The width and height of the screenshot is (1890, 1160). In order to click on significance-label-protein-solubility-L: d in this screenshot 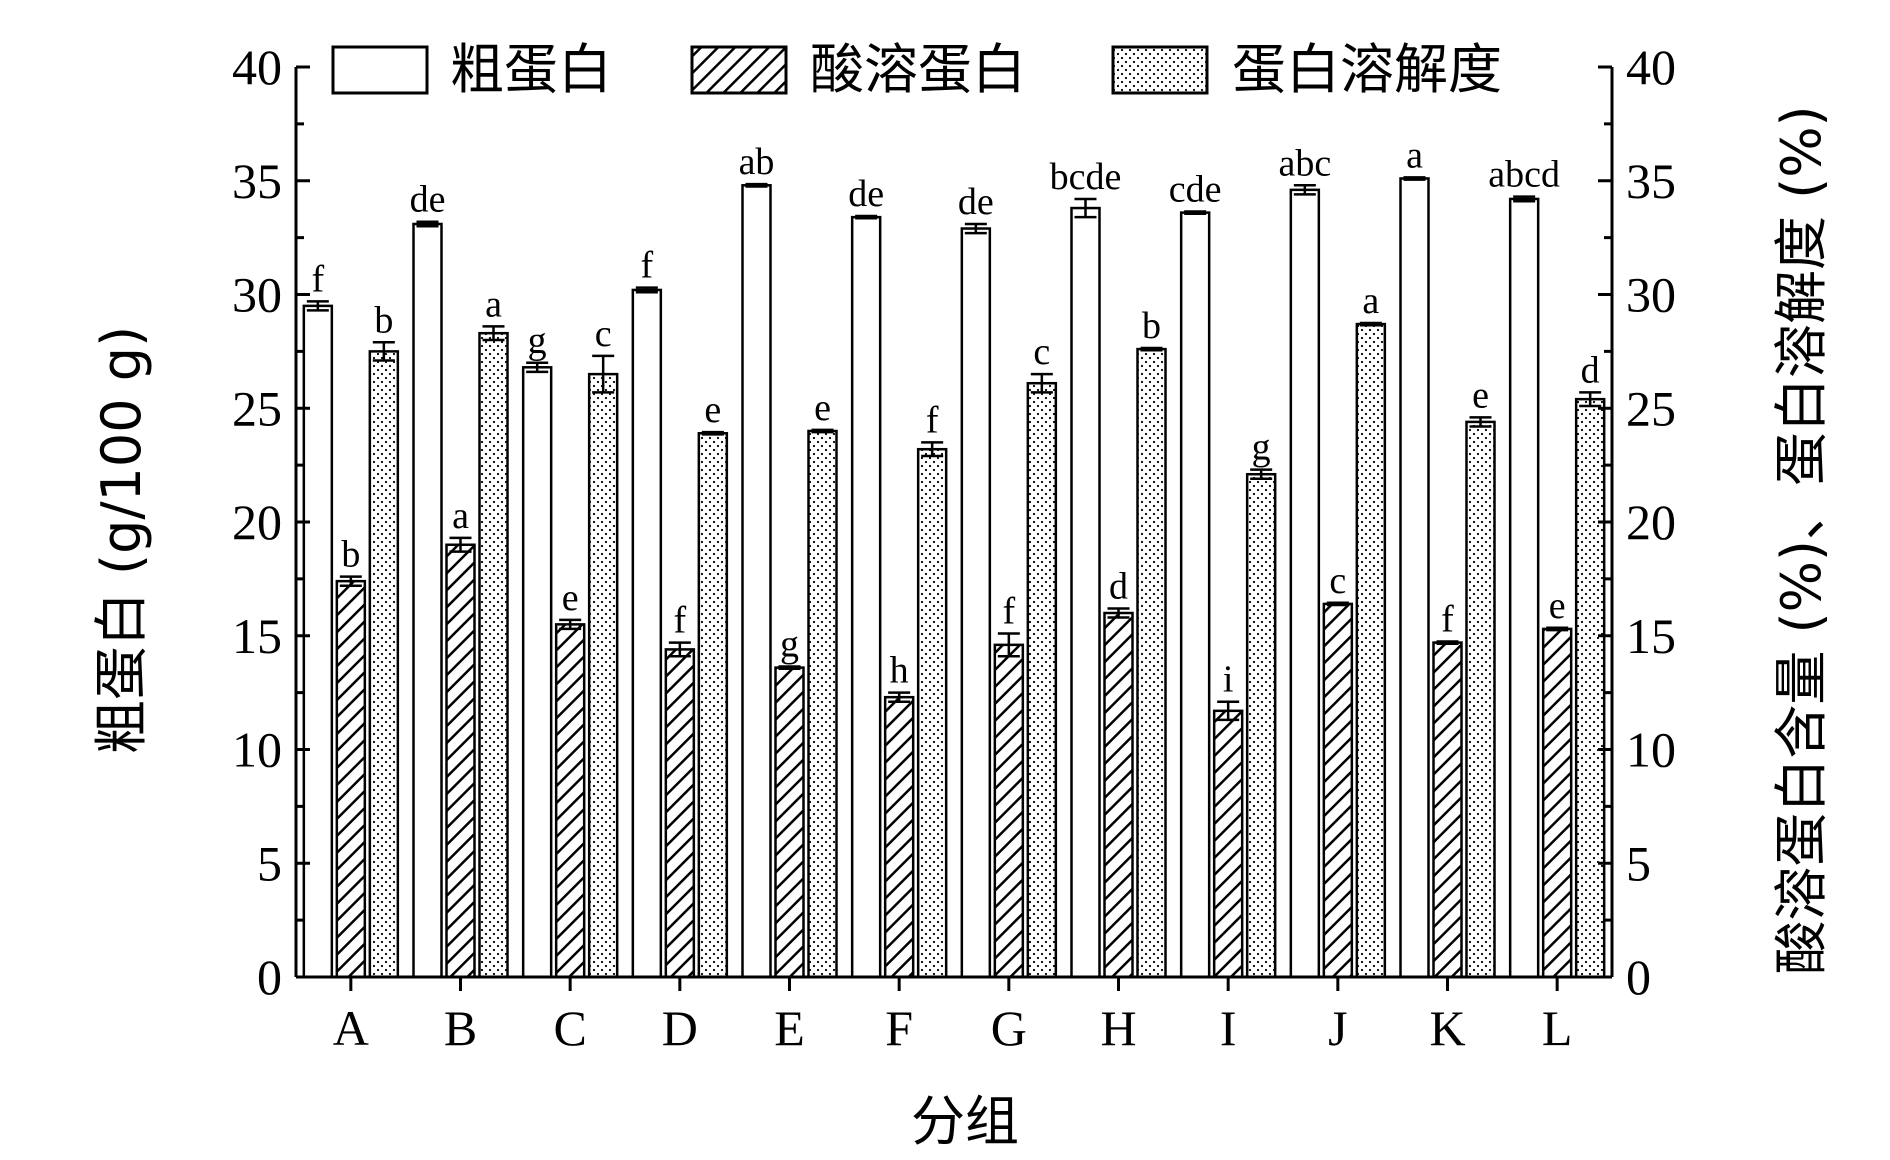, I will do `click(1590, 370)`.